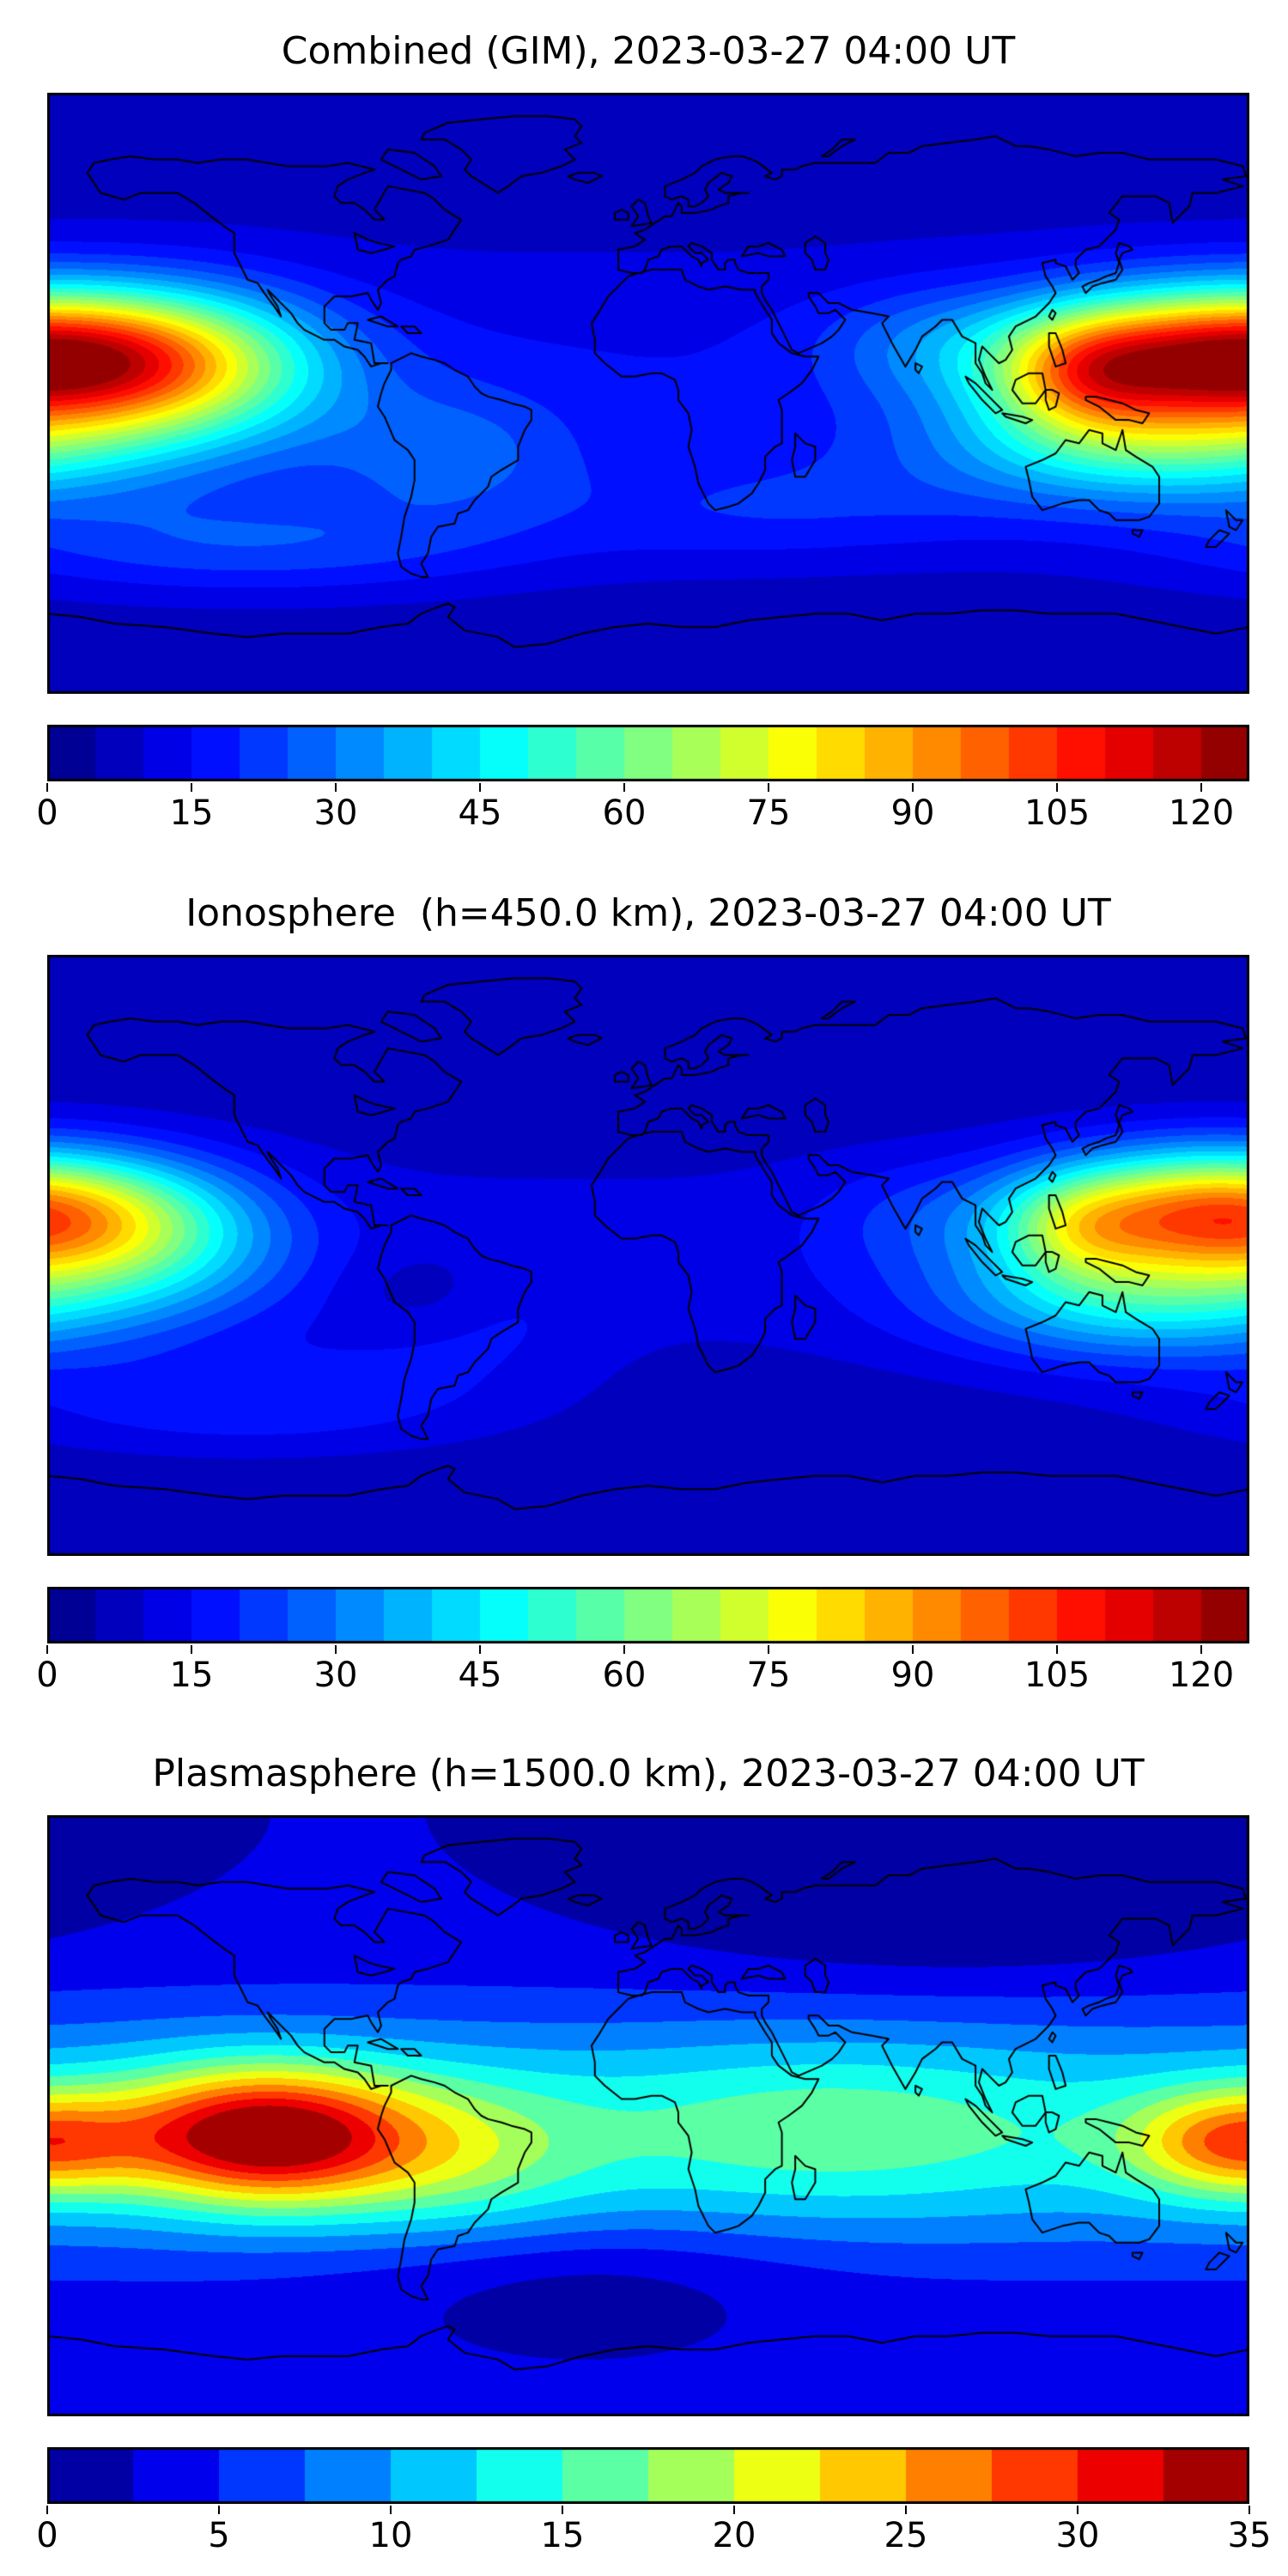  I want to click on colorbar-ticks-ionosphere: 0 15 30 45 60 75 90 105 120, so click(642, 1676).